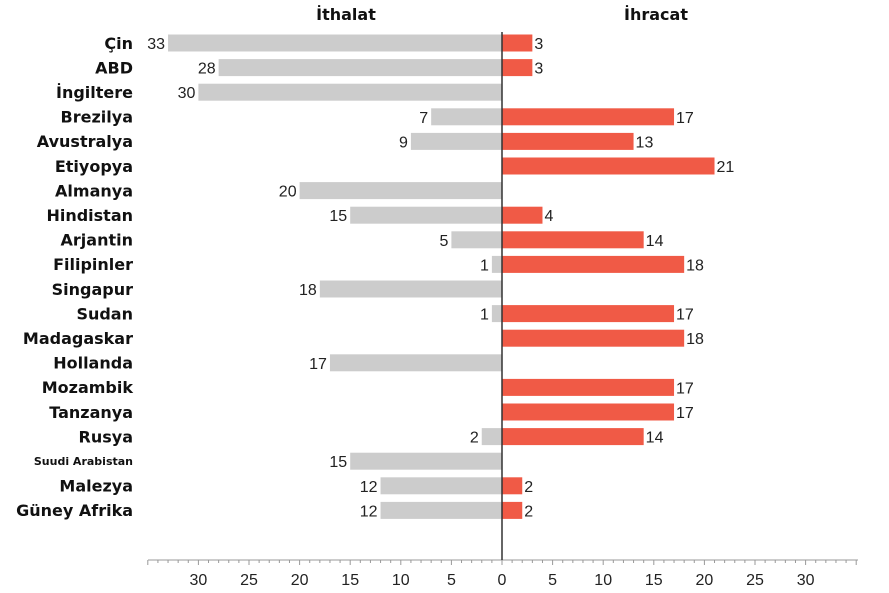 The width and height of the screenshot is (889, 593). What do you see at coordinates (78, 338) in the screenshot?
I see `category-label: Madagaskar` at bounding box center [78, 338].